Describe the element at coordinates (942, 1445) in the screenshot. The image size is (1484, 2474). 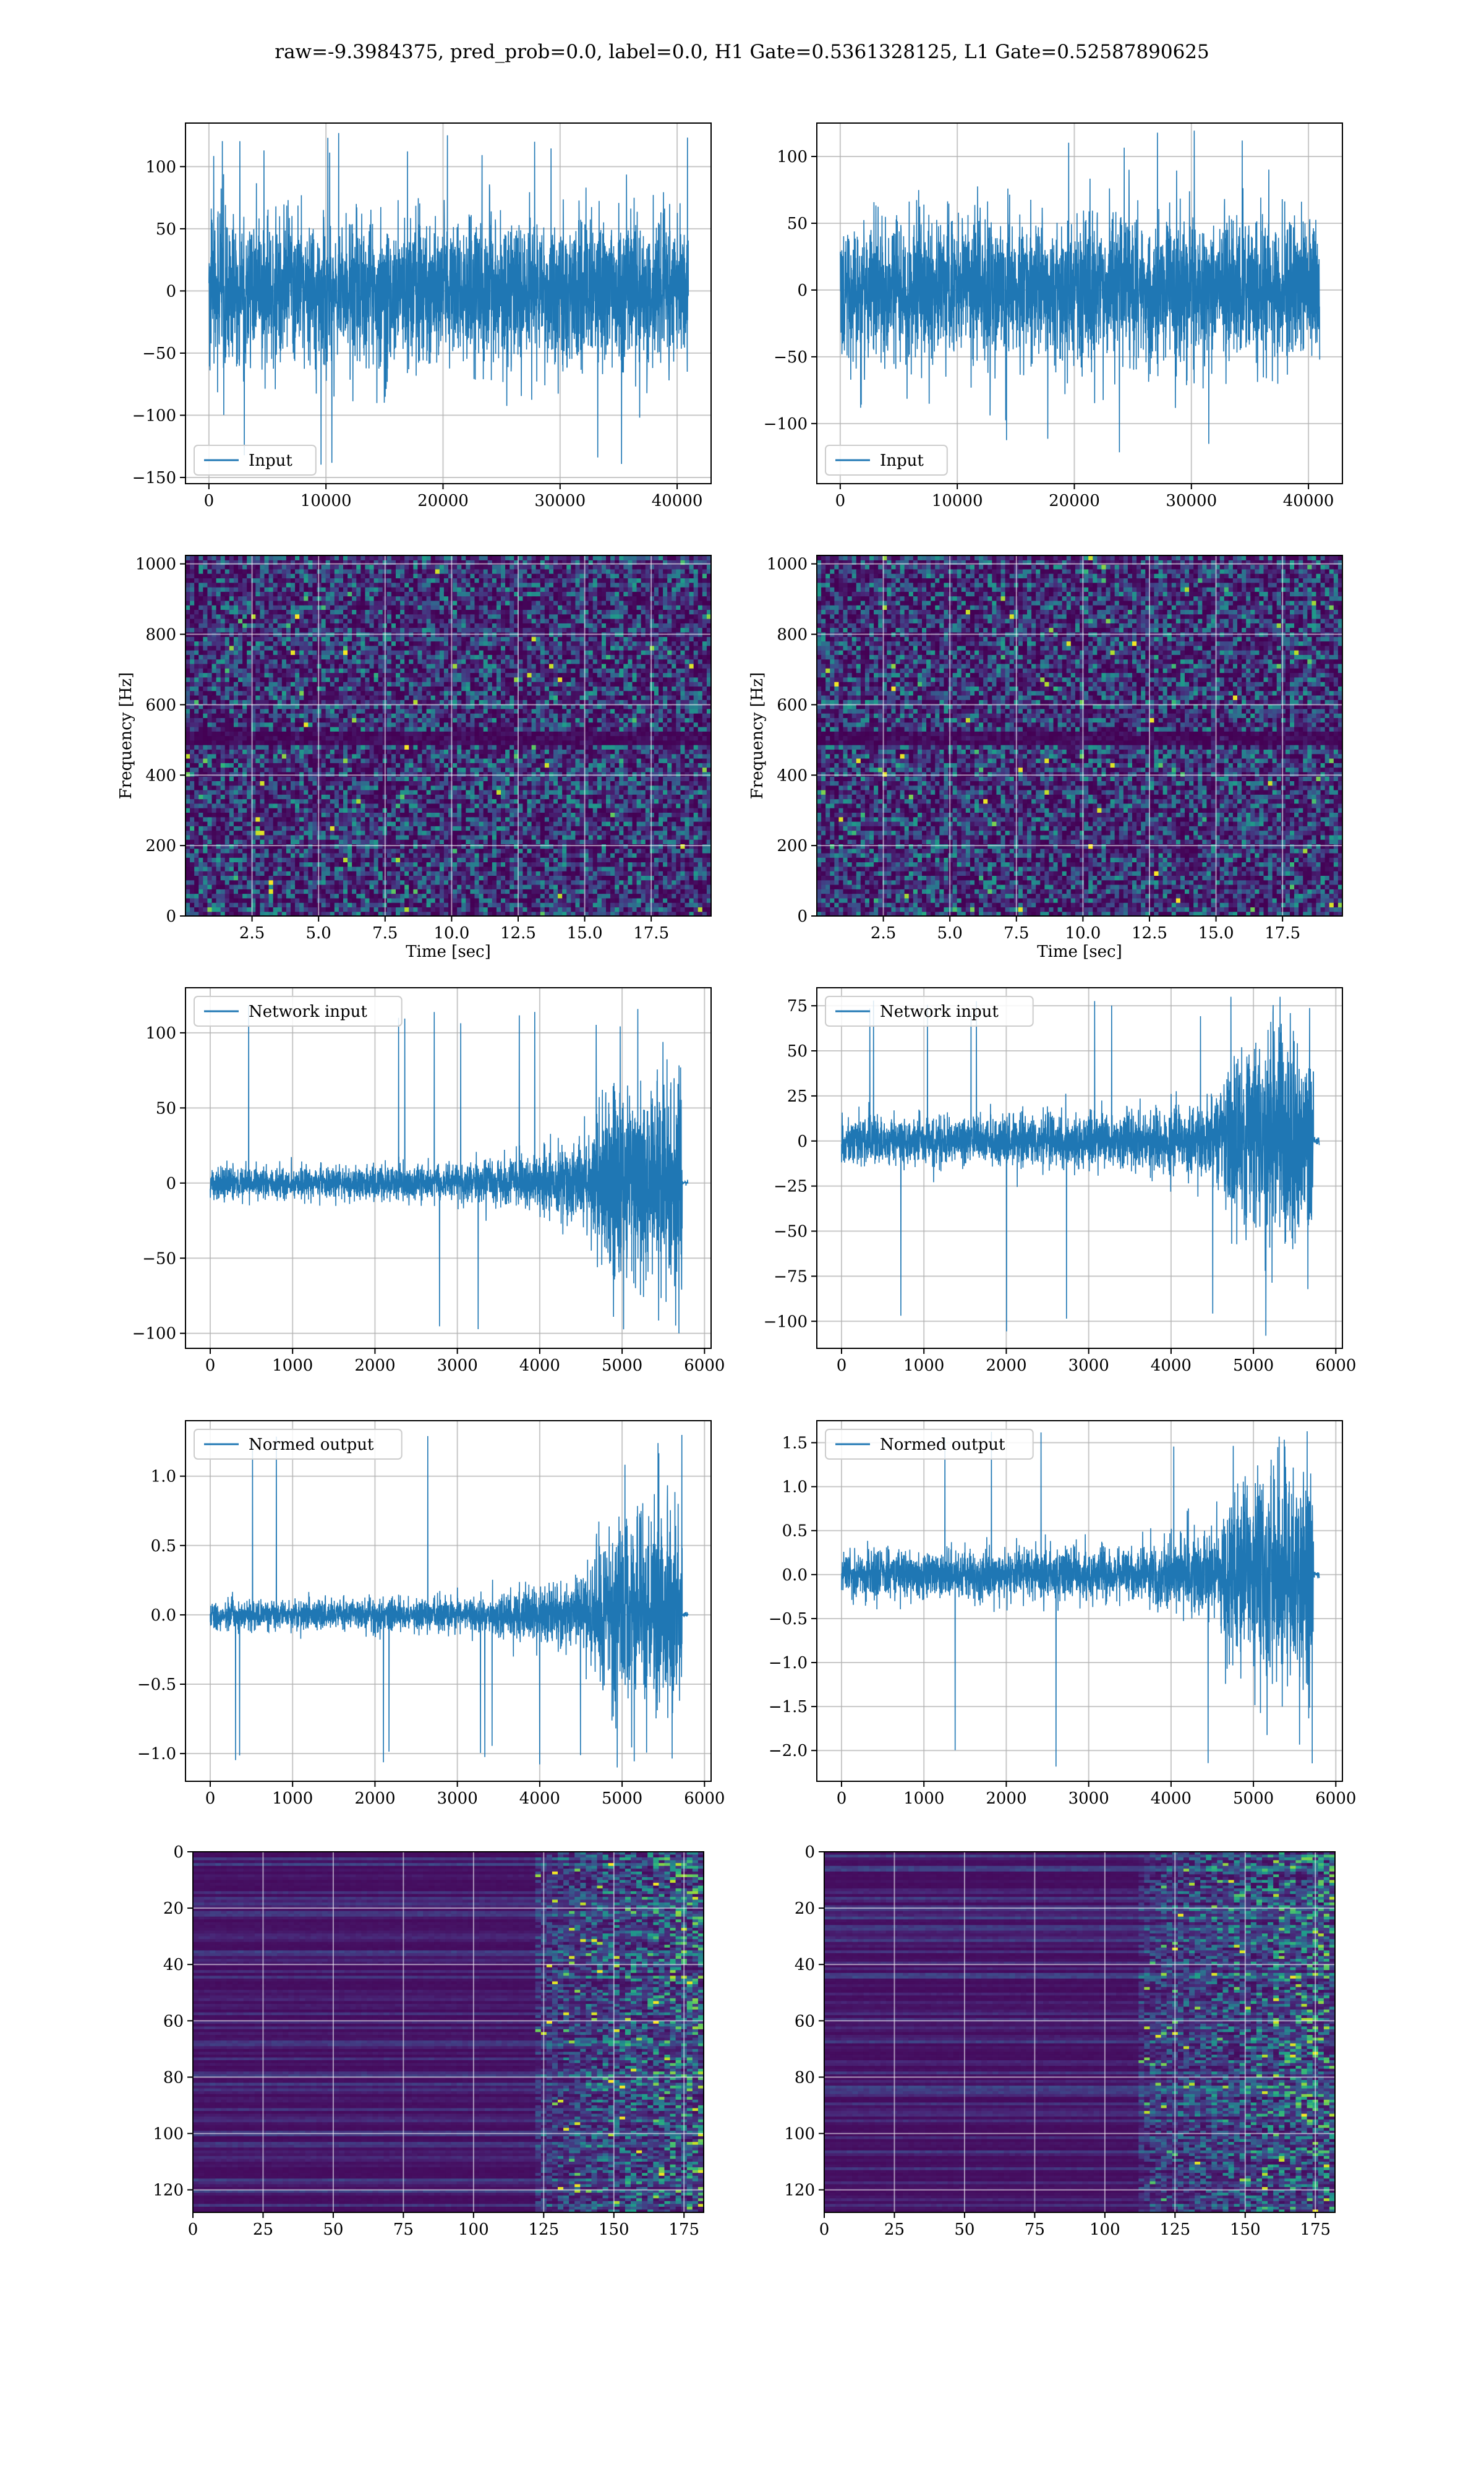
I see `legend-label: Normed output` at that location.